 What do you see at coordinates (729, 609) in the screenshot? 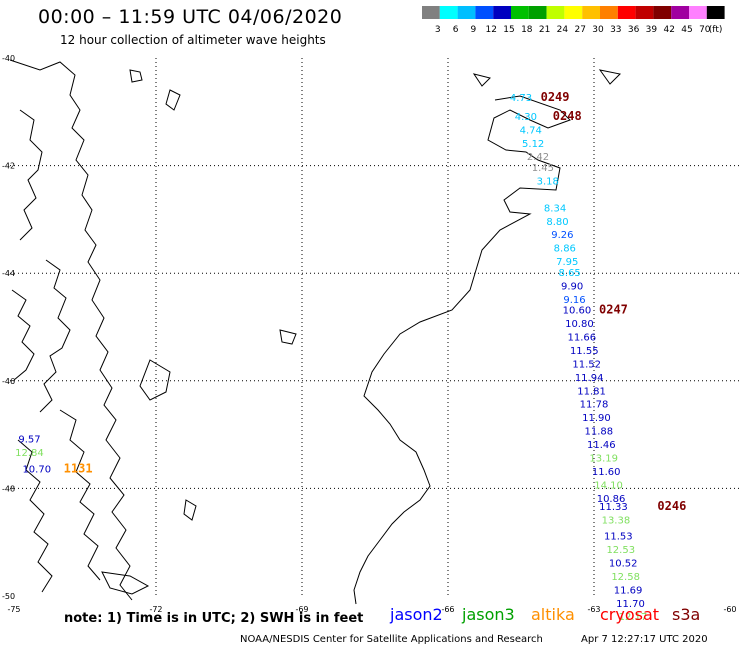
I see `lon-label: -60` at bounding box center [729, 609].